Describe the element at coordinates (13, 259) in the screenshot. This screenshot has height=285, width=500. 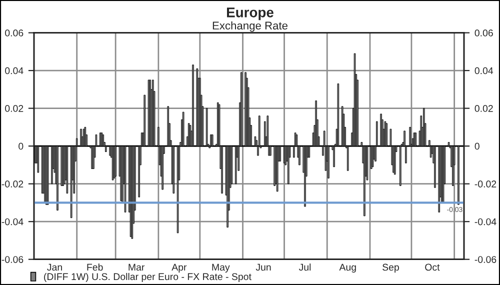
I see `y-tick-label: -0.06` at that location.